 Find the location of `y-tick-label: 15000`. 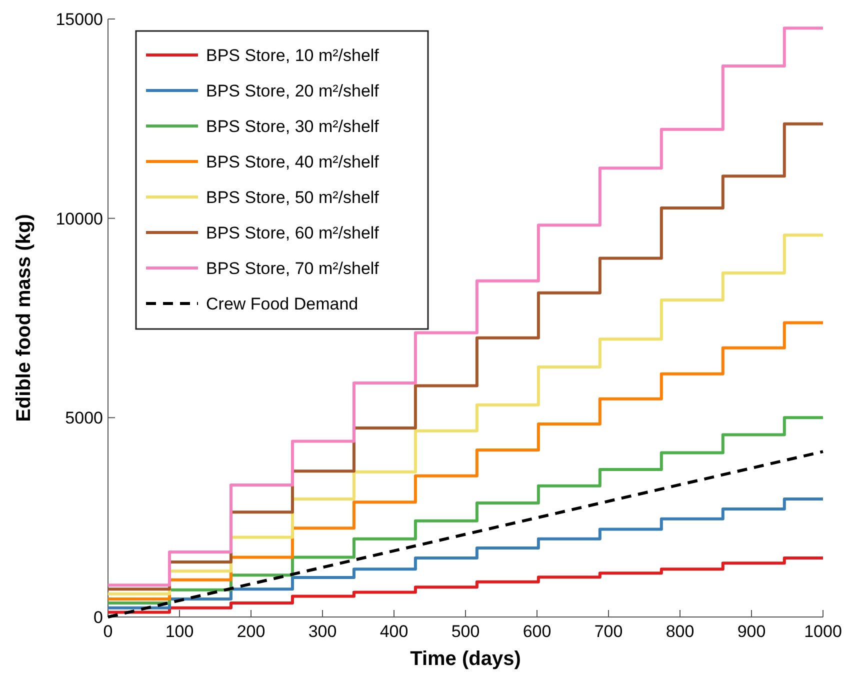

y-tick-label: 15000 is located at coordinates (79, 19).